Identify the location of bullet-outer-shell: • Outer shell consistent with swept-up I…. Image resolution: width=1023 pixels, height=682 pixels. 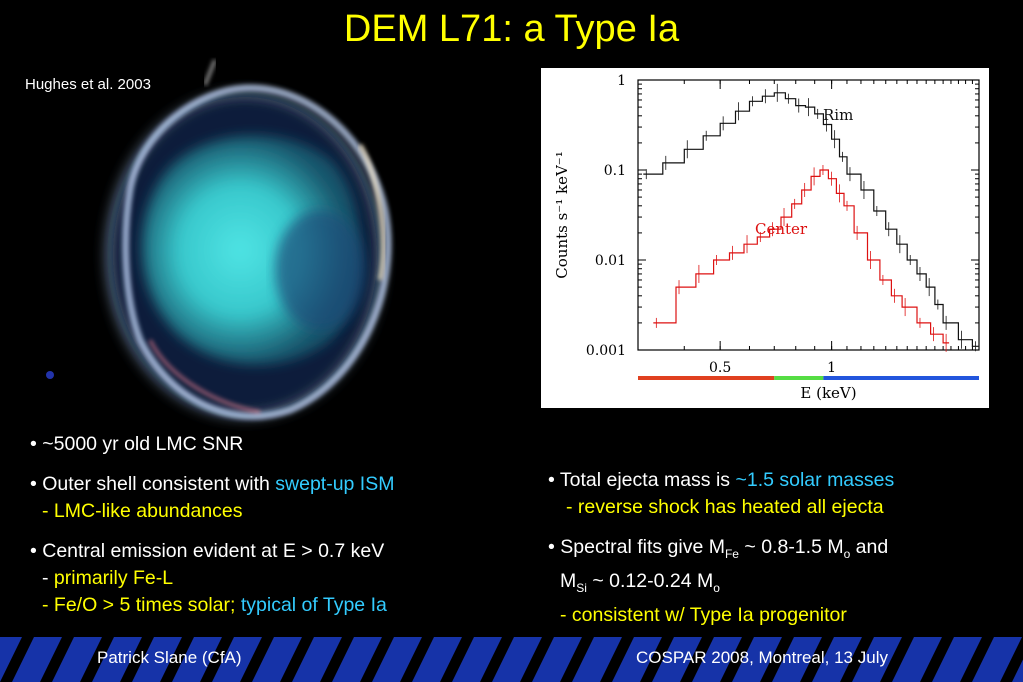
(212, 497).